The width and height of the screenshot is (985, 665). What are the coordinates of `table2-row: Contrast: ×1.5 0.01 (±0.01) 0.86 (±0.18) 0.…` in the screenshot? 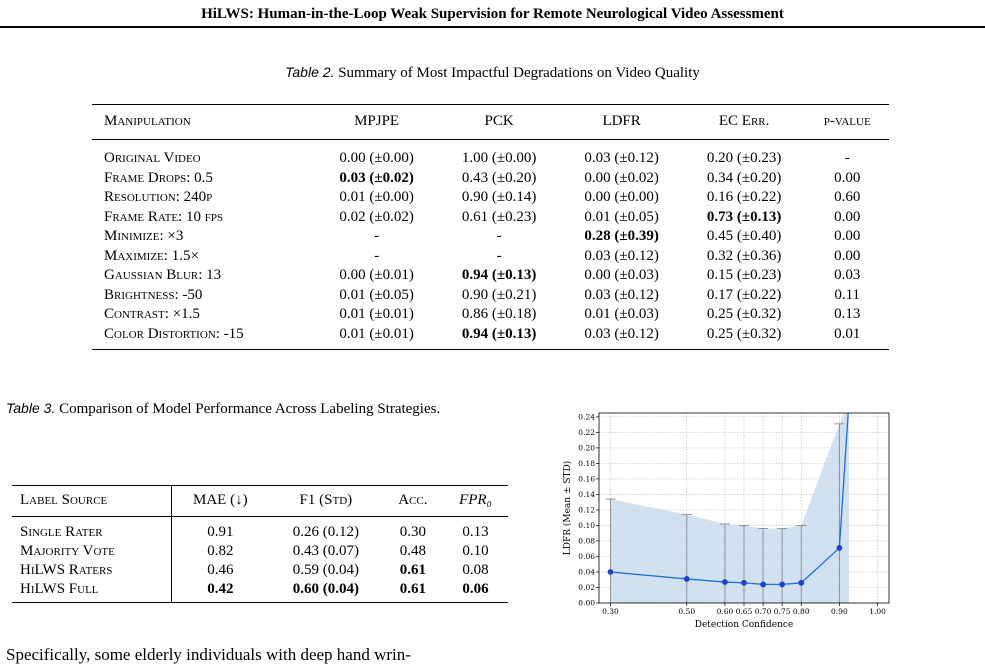 It's located at (490, 315).